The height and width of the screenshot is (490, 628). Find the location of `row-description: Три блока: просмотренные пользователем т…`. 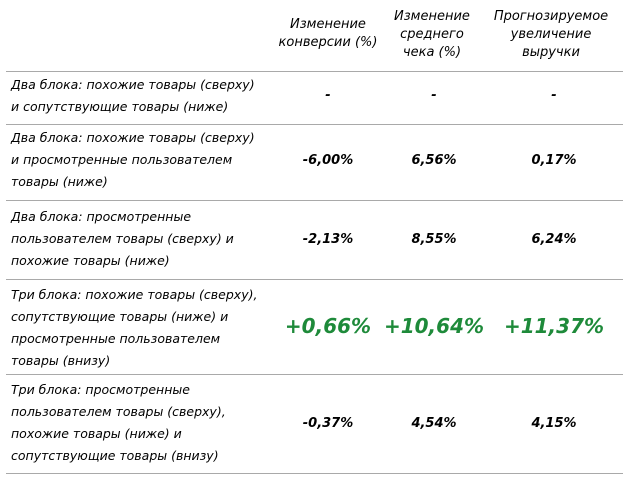

row-description: Три блока: просмотренные пользователем т… is located at coordinates (118, 422).